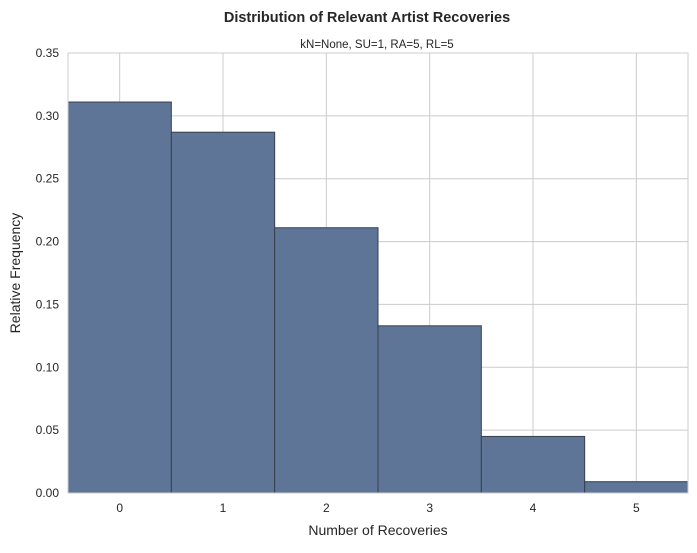  What do you see at coordinates (378, 508) in the screenshot?
I see `x-tick-labels: 0 1 2 3 4 5` at bounding box center [378, 508].